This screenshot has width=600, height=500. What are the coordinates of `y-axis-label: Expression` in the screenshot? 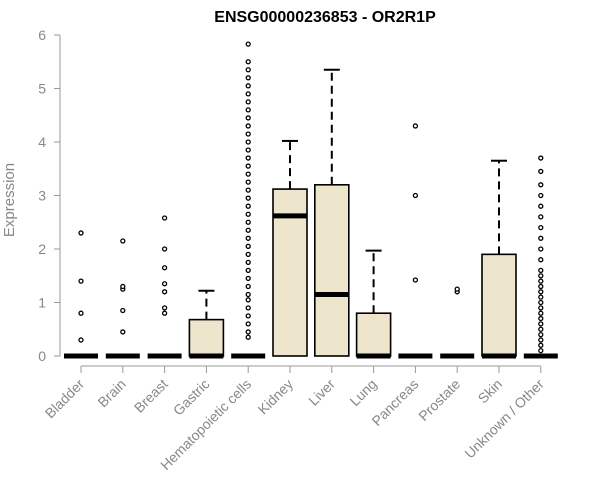 It's located at (9, 200).